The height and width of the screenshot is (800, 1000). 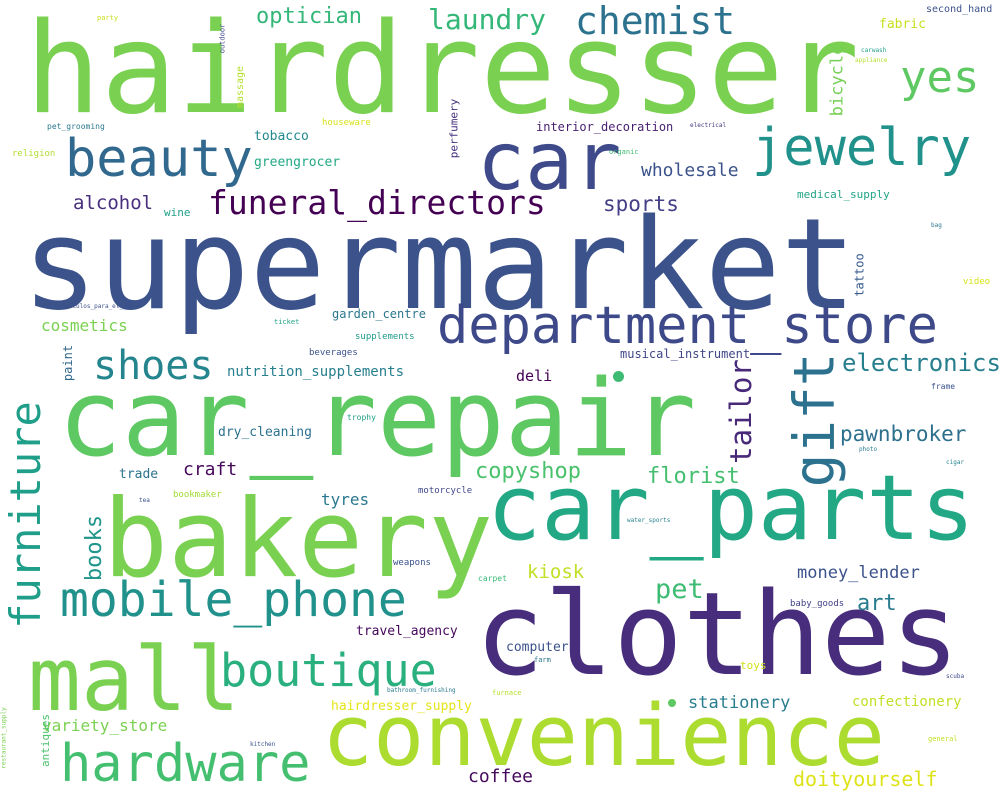 What do you see at coordinates (815, 420) in the screenshot?
I see `word-gift: gift` at bounding box center [815, 420].